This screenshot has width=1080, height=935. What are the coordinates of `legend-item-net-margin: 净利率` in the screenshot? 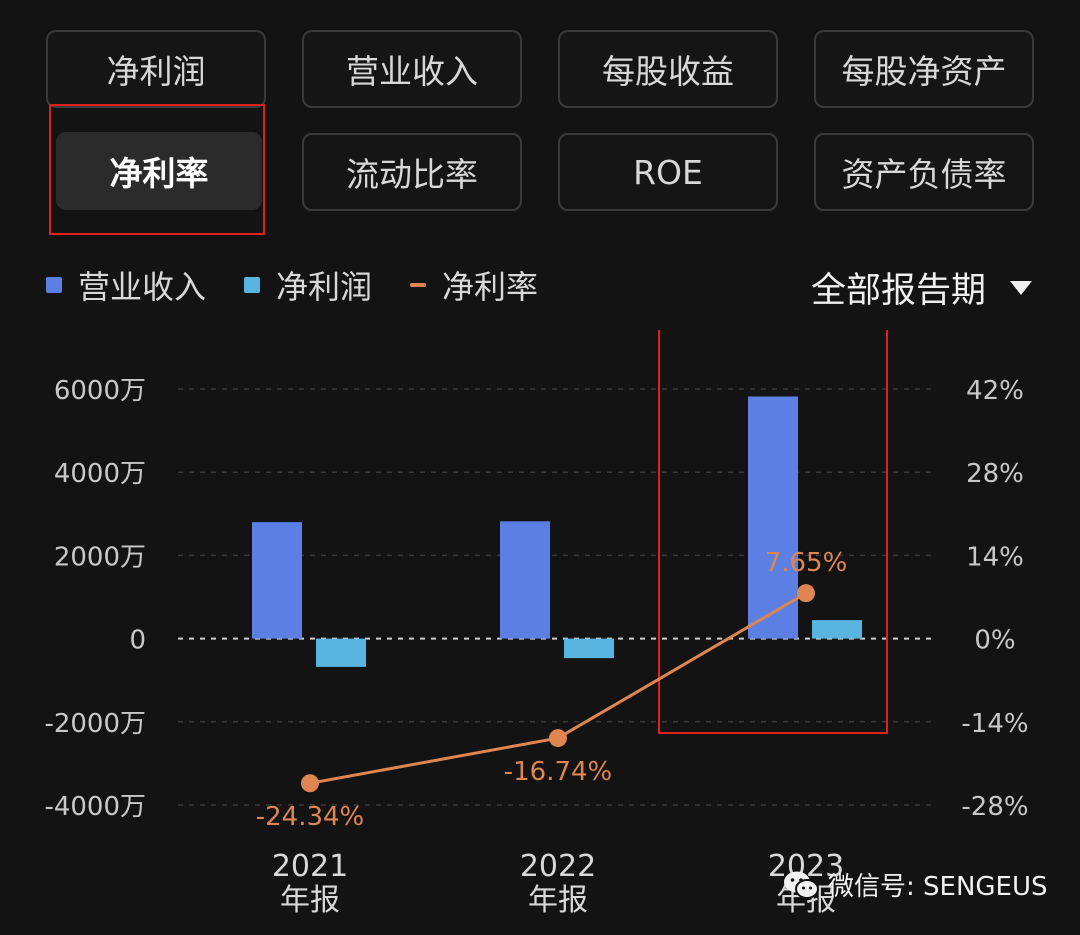 It's located at (474, 285).